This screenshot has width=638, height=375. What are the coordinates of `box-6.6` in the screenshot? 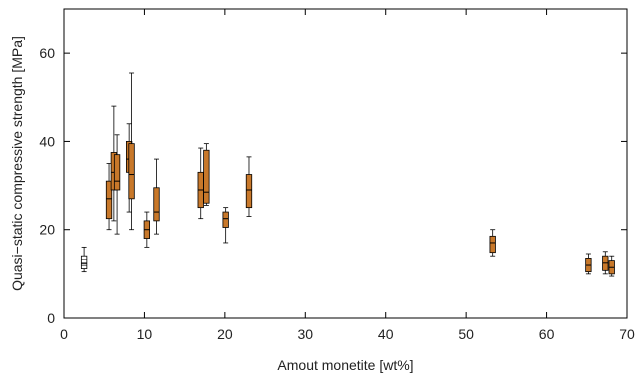 It's located at (117, 184).